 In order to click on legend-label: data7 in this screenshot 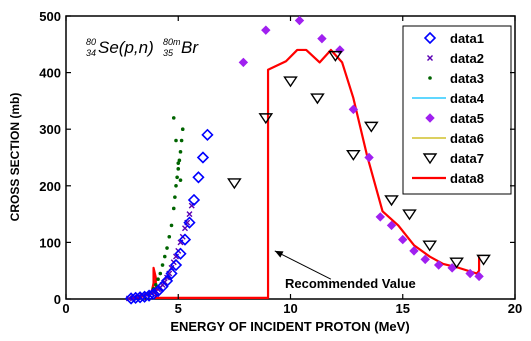, I will do `click(467, 158)`.